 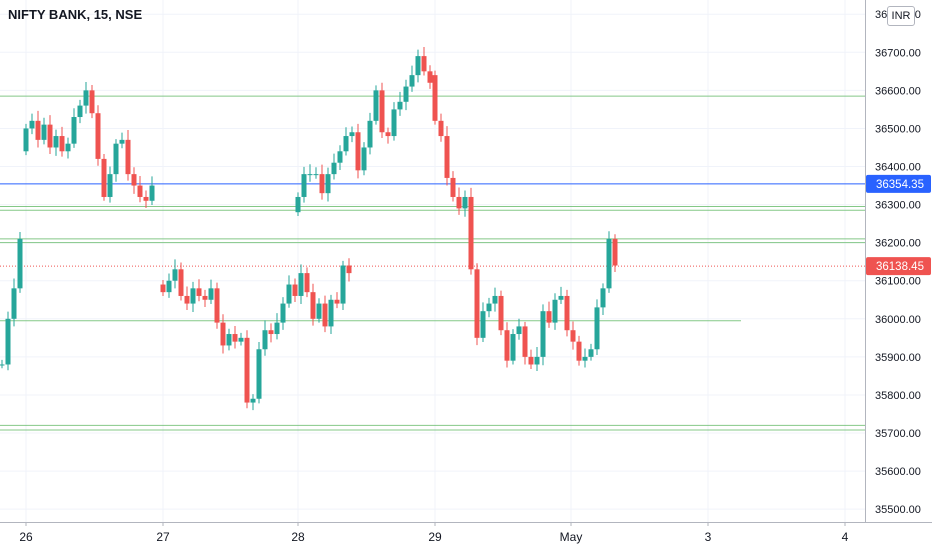 What do you see at coordinates (898, 266) in the screenshot?
I see `last-price-label-bg` at bounding box center [898, 266].